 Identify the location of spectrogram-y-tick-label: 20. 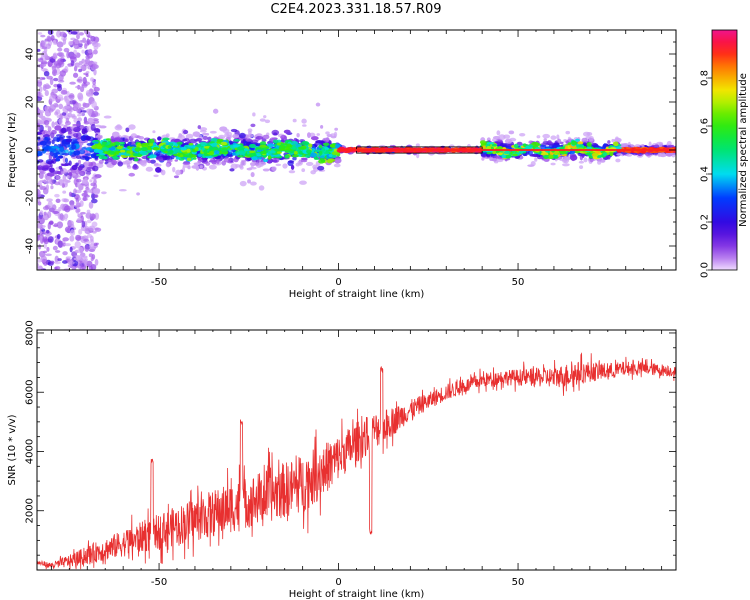
(30, 102).